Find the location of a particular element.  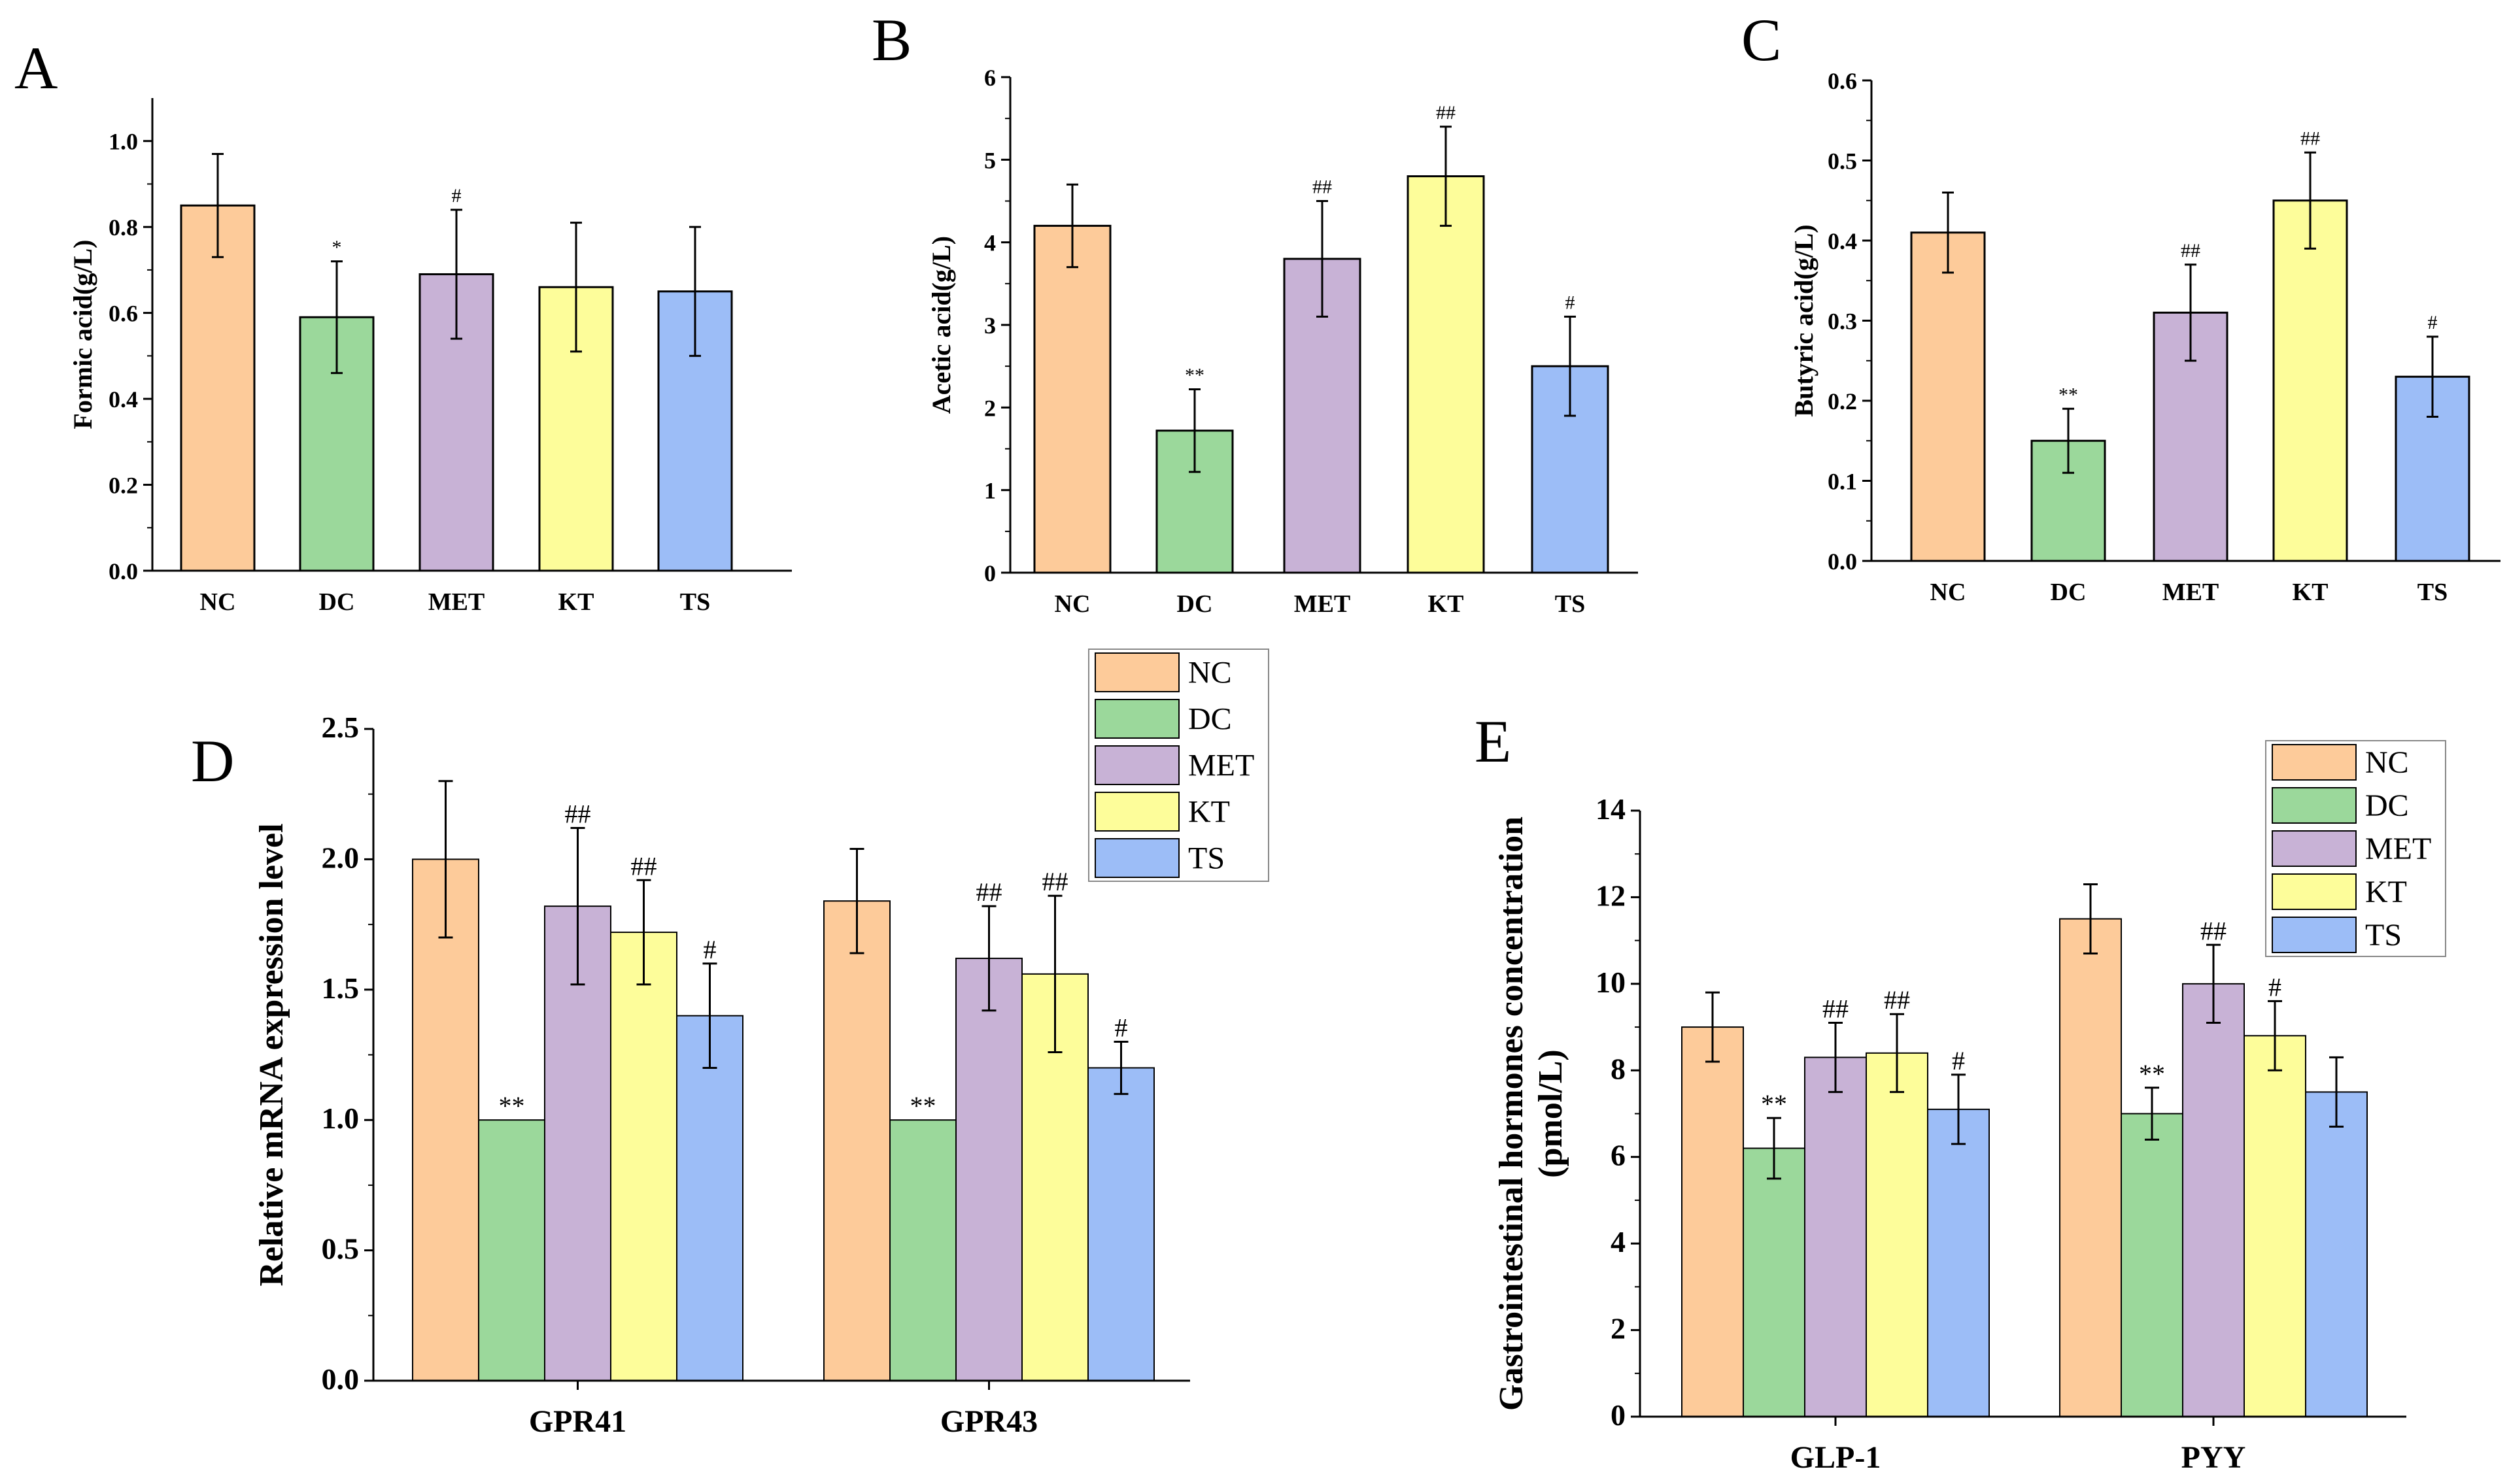

bar-met-pyy is located at coordinates (2213, 1200).